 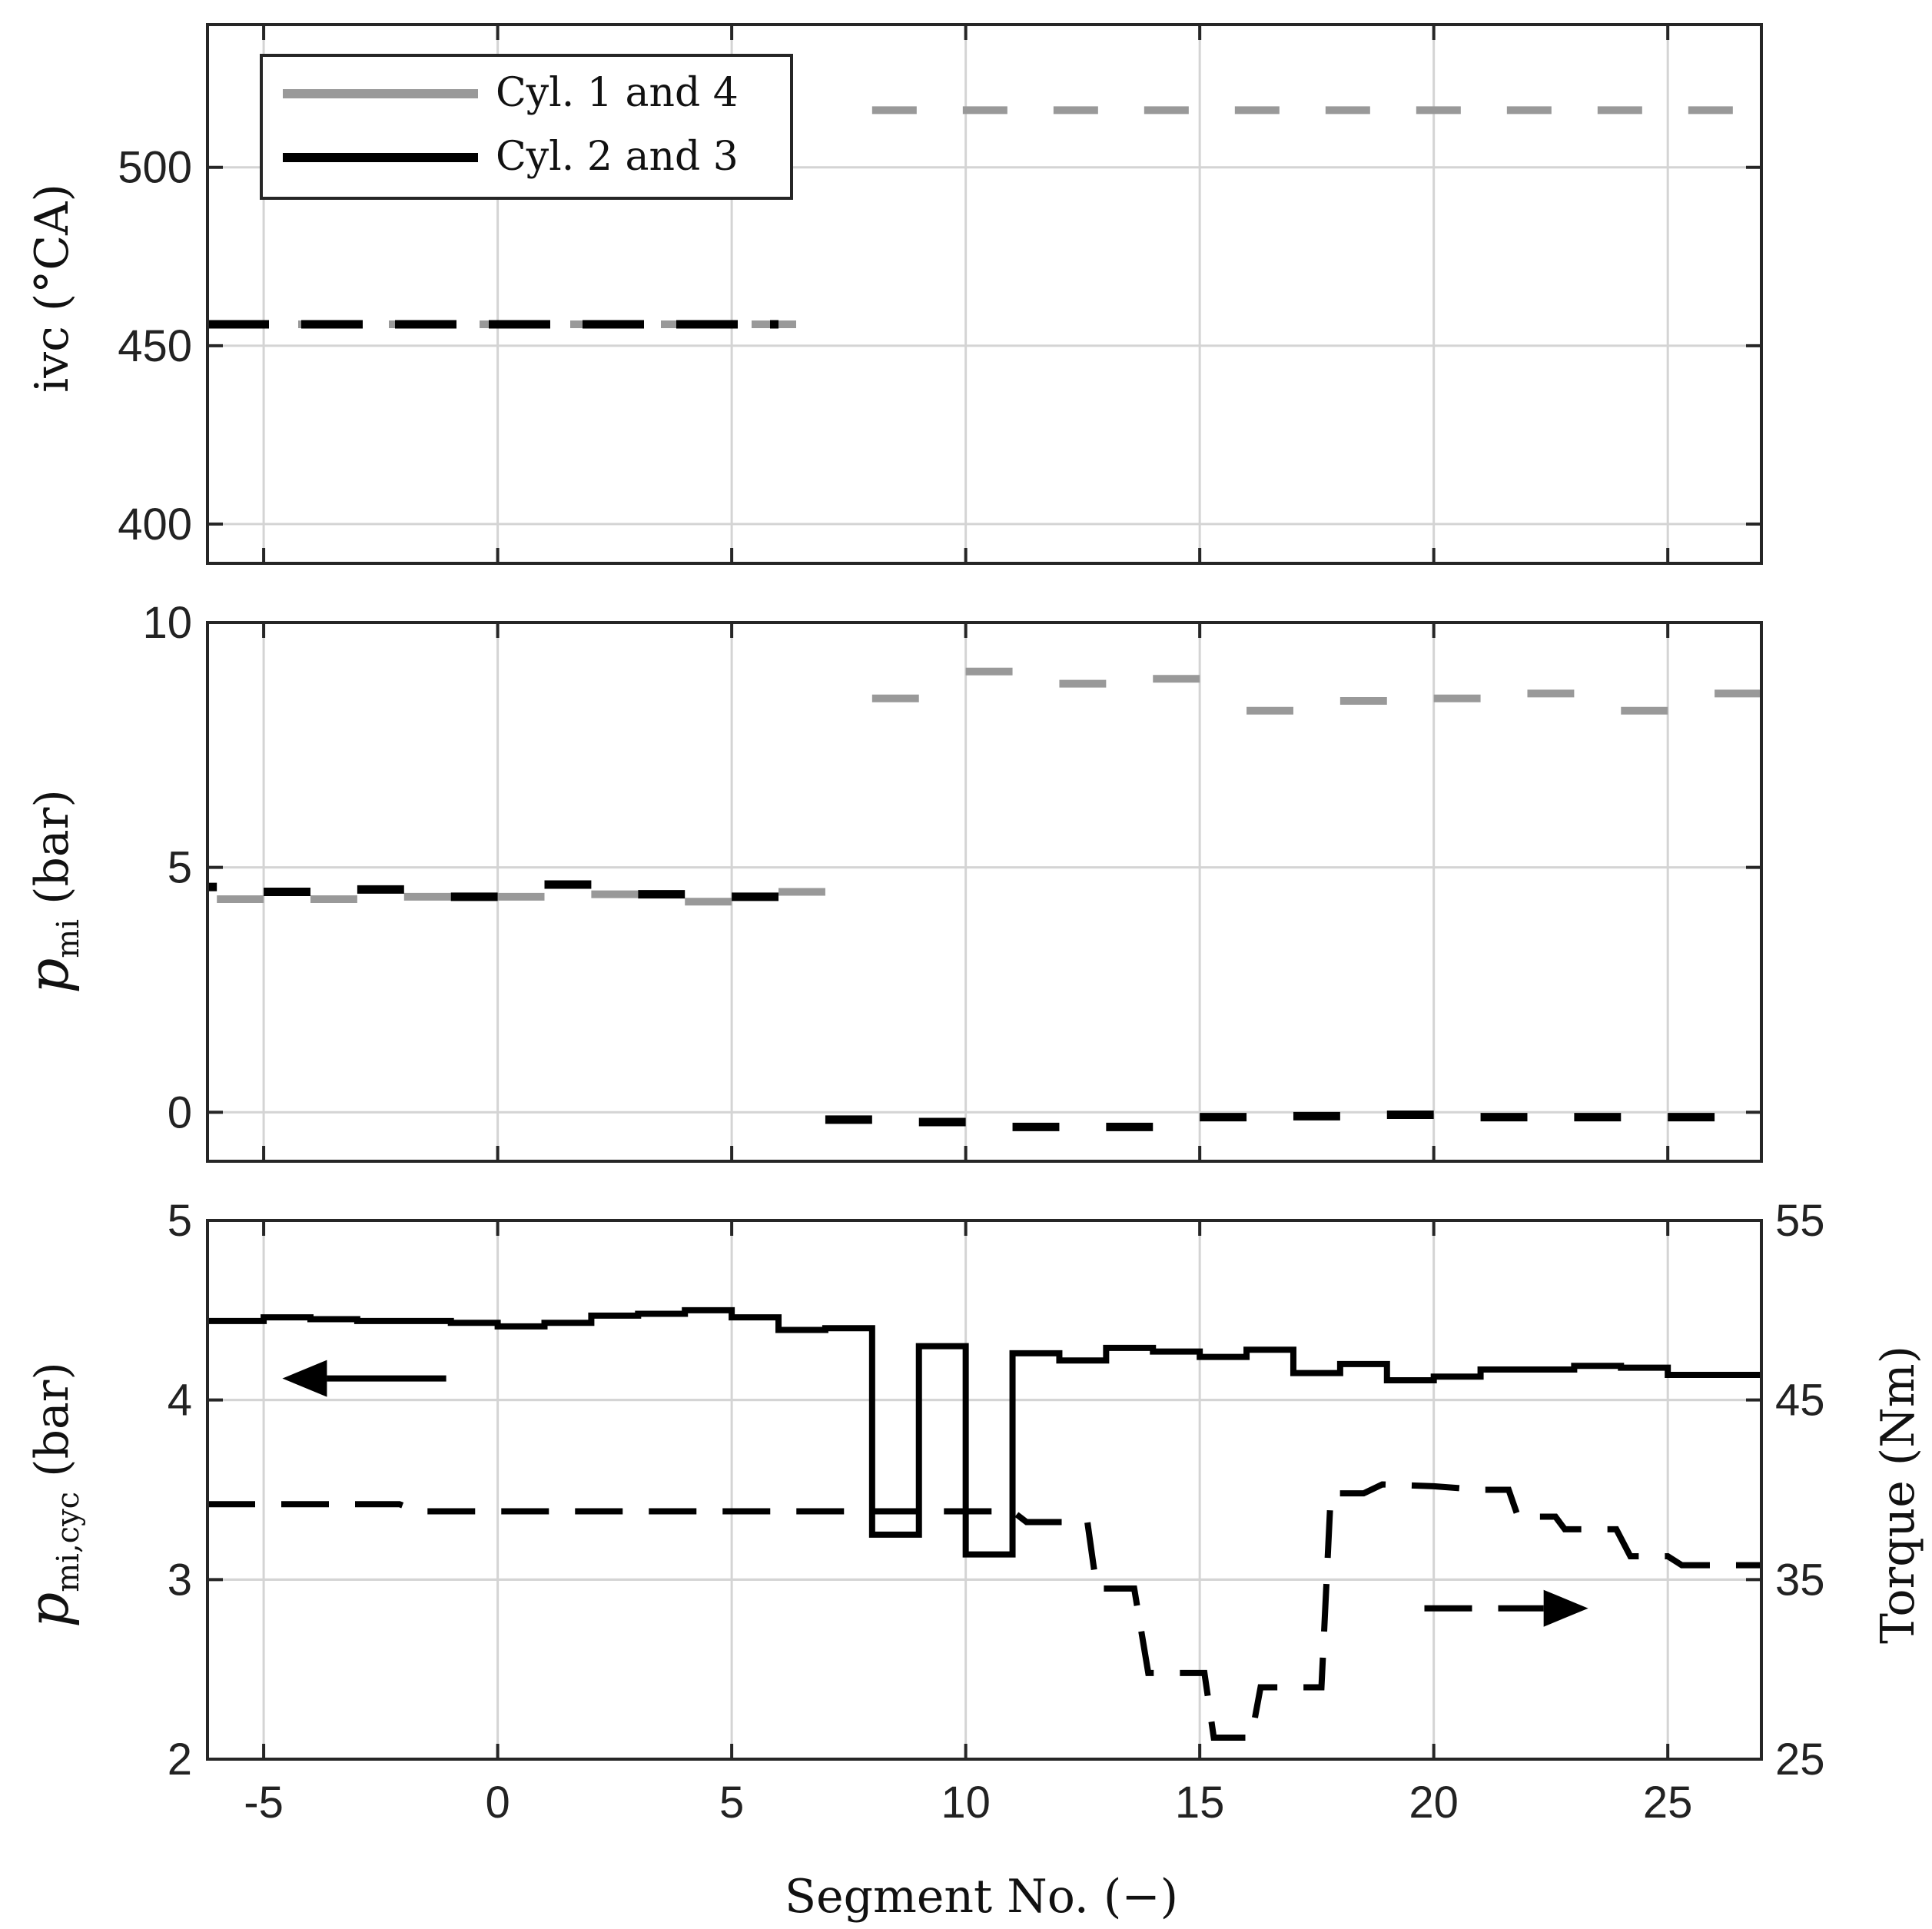 I want to click on xlabel-segment: Segment No. (−), so click(x=981, y=1897).